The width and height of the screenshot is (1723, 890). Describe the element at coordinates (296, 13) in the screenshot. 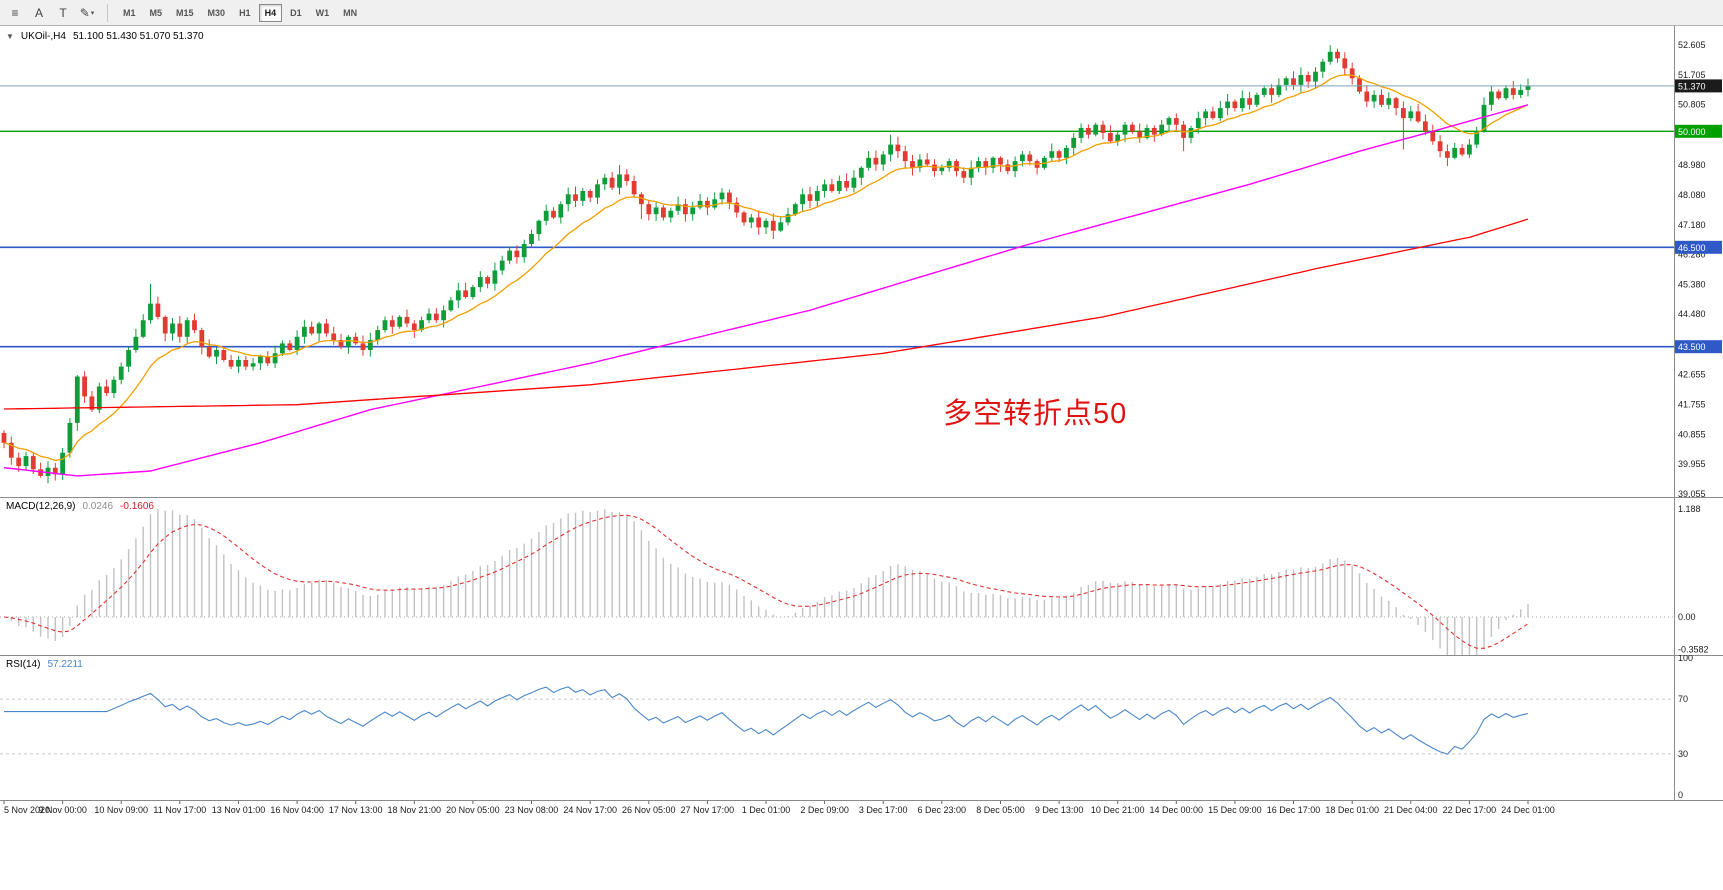

I see `timeframe-d1-button: D1` at that location.